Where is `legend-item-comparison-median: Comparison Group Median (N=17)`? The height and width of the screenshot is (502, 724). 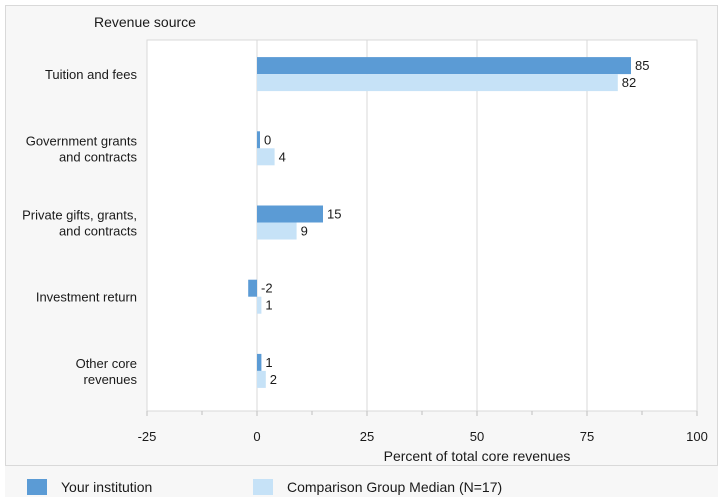 legend-item-comparison-median: Comparison Group Median (N=17) is located at coordinates (377, 487).